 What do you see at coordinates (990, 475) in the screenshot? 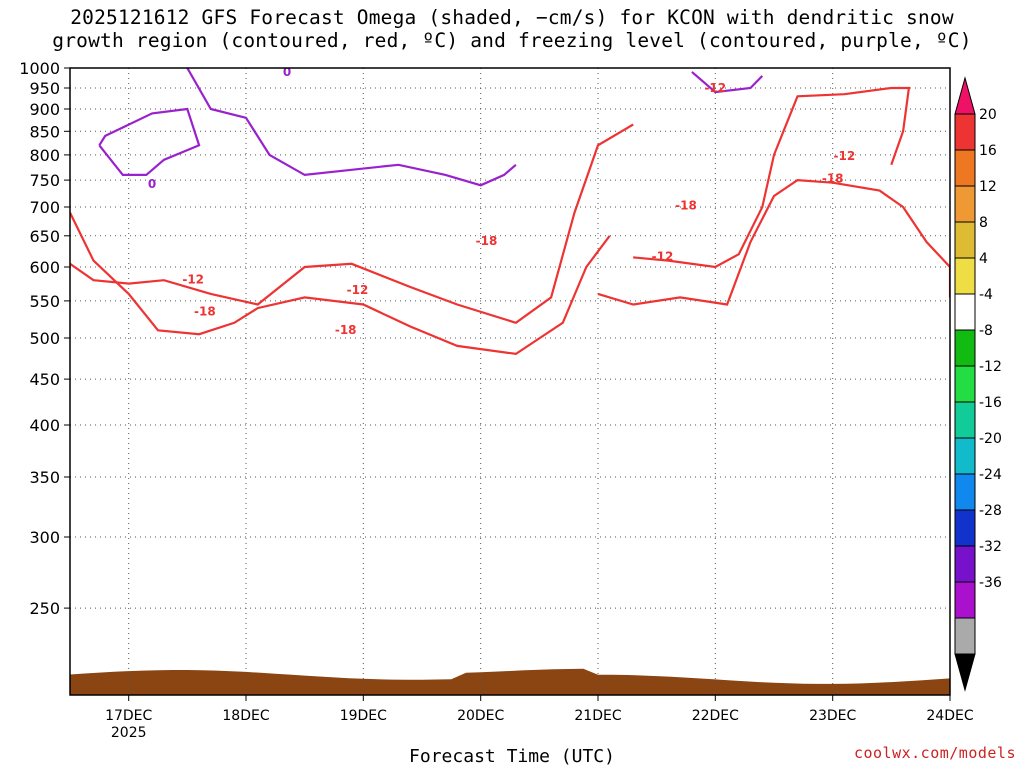
I see `colorbar-label: -24` at bounding box center [990, 475].